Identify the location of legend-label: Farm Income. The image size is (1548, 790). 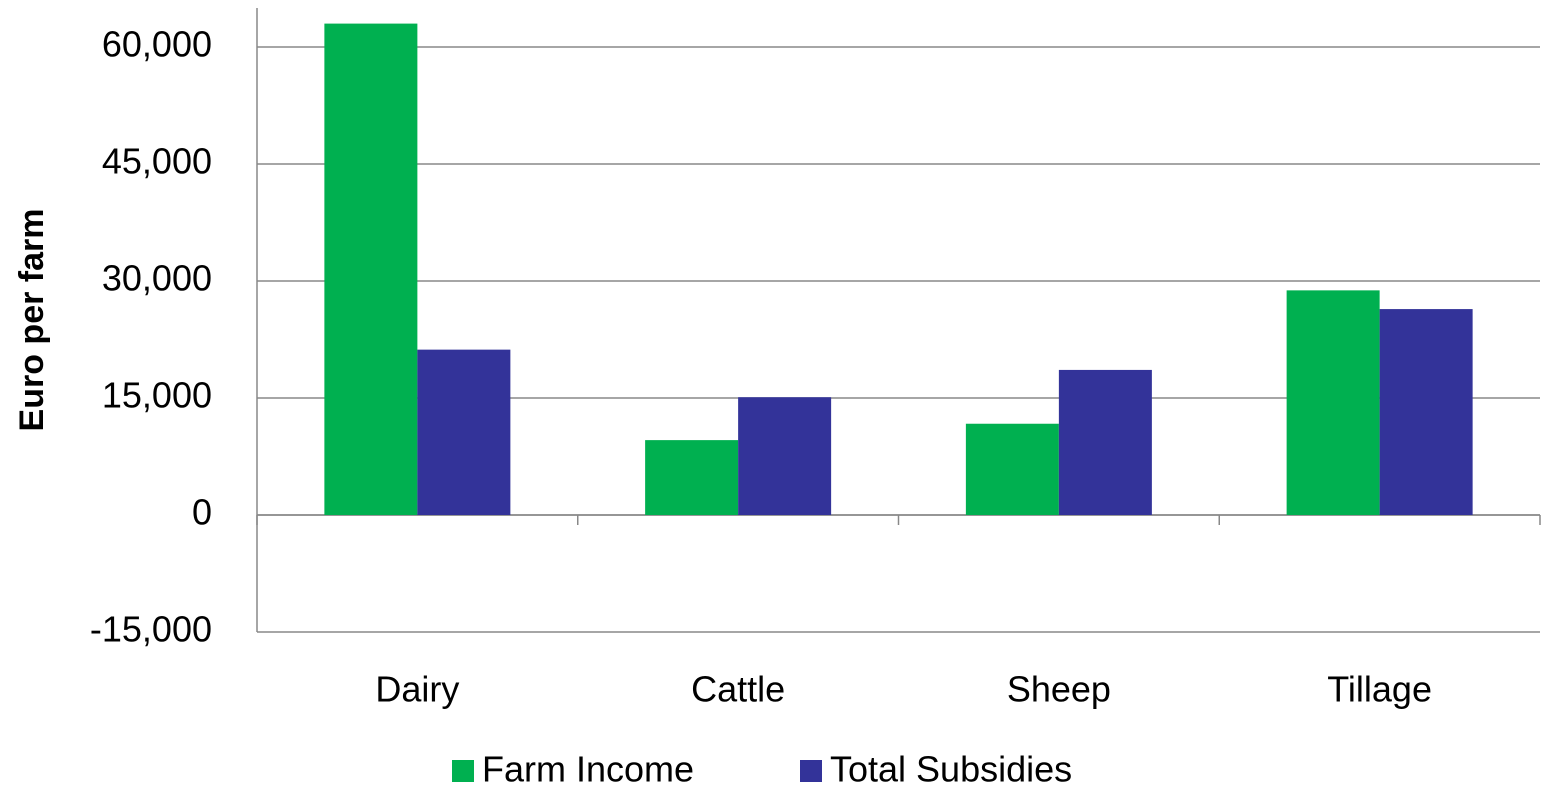
(588, 769).